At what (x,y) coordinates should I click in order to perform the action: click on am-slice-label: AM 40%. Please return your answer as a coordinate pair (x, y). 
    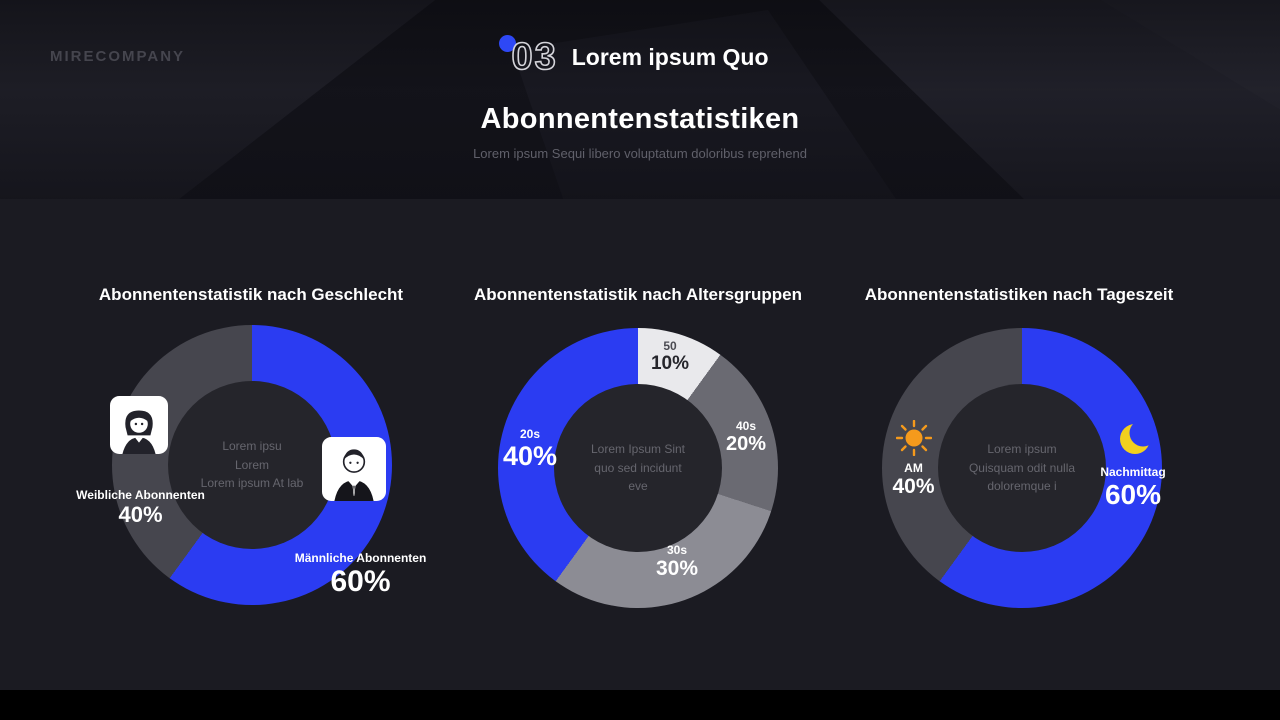
    Looking at the image, I should click on (913, 480).